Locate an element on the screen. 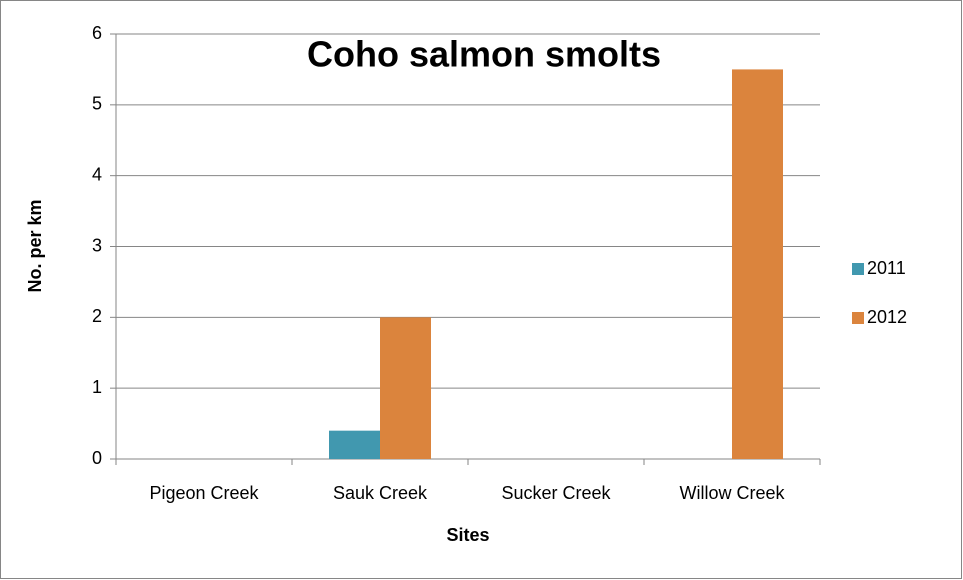 Image resolution: width=963 pixels, height=580 pixels. x-tick-label: Pigeon Creek is located at coordinates (204, 493).